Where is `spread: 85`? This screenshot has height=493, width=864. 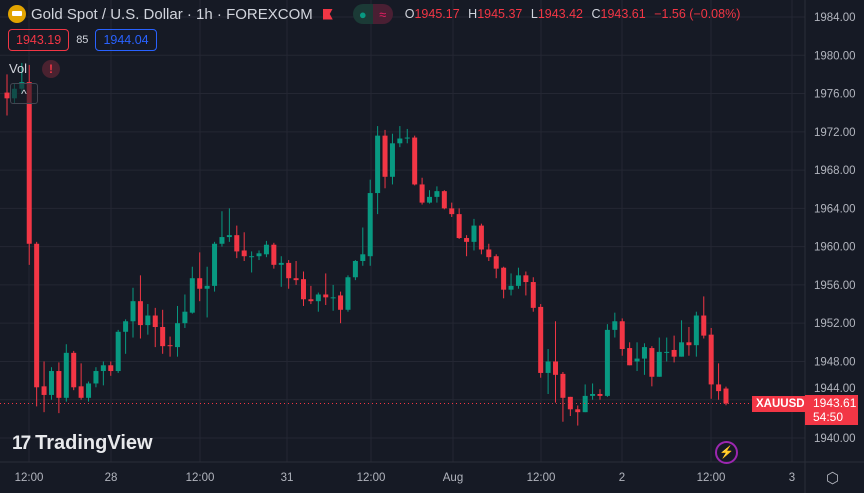 spread: 85 is located at coordinates (82, 40).